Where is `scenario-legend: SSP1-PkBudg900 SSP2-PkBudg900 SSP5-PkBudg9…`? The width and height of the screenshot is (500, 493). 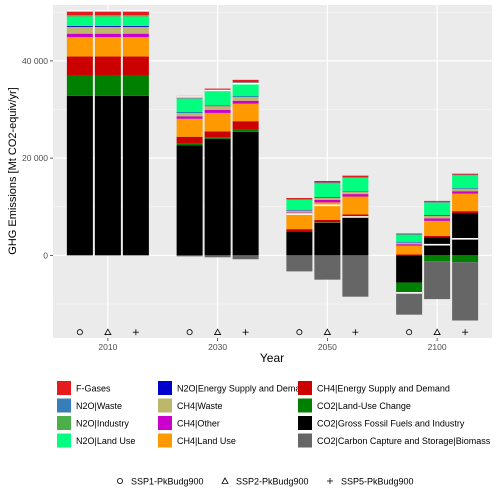 scenario-legend: SSP1-PkBudg900 SSP2-PkBudg900 SSP5-PkBudg9… is located at coordinates (265, 482).